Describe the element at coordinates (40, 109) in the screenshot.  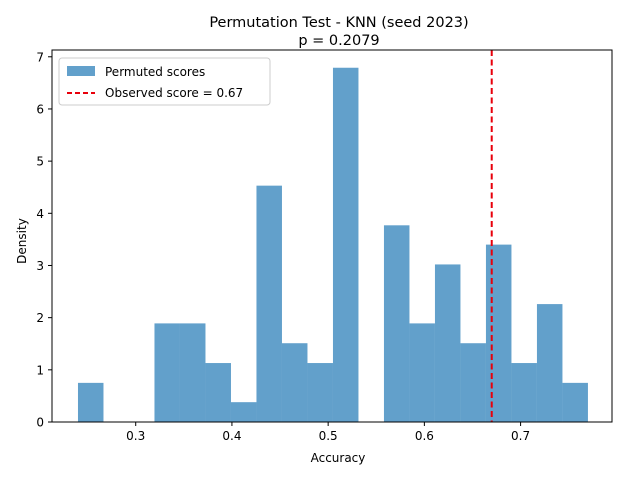
I see `y-tick-label: 6` at that location.